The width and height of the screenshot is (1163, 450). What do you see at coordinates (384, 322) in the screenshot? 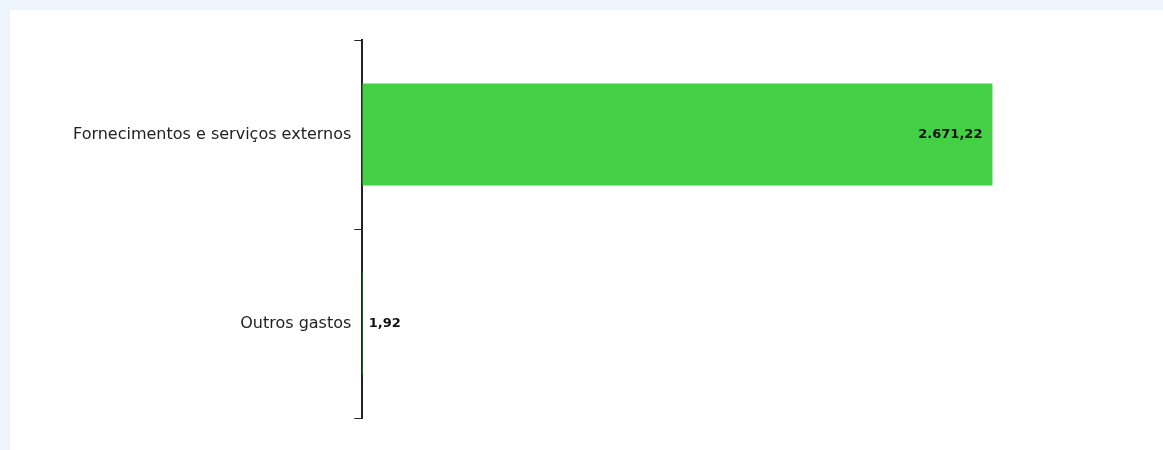
I see `data-label: 1,92` at bounding box center [384, 322].